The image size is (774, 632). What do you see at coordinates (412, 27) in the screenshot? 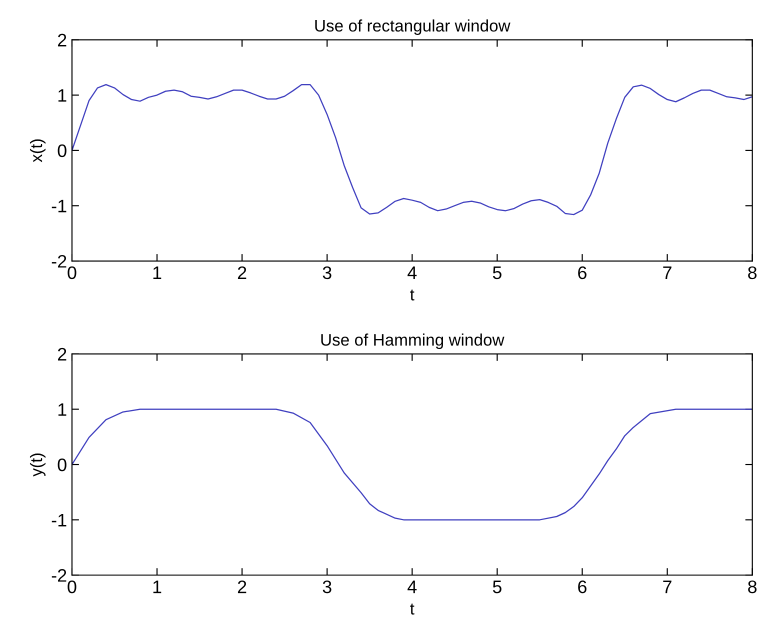
I see `chart-title: Use of rectangular window` at bounding box center [412, 27].